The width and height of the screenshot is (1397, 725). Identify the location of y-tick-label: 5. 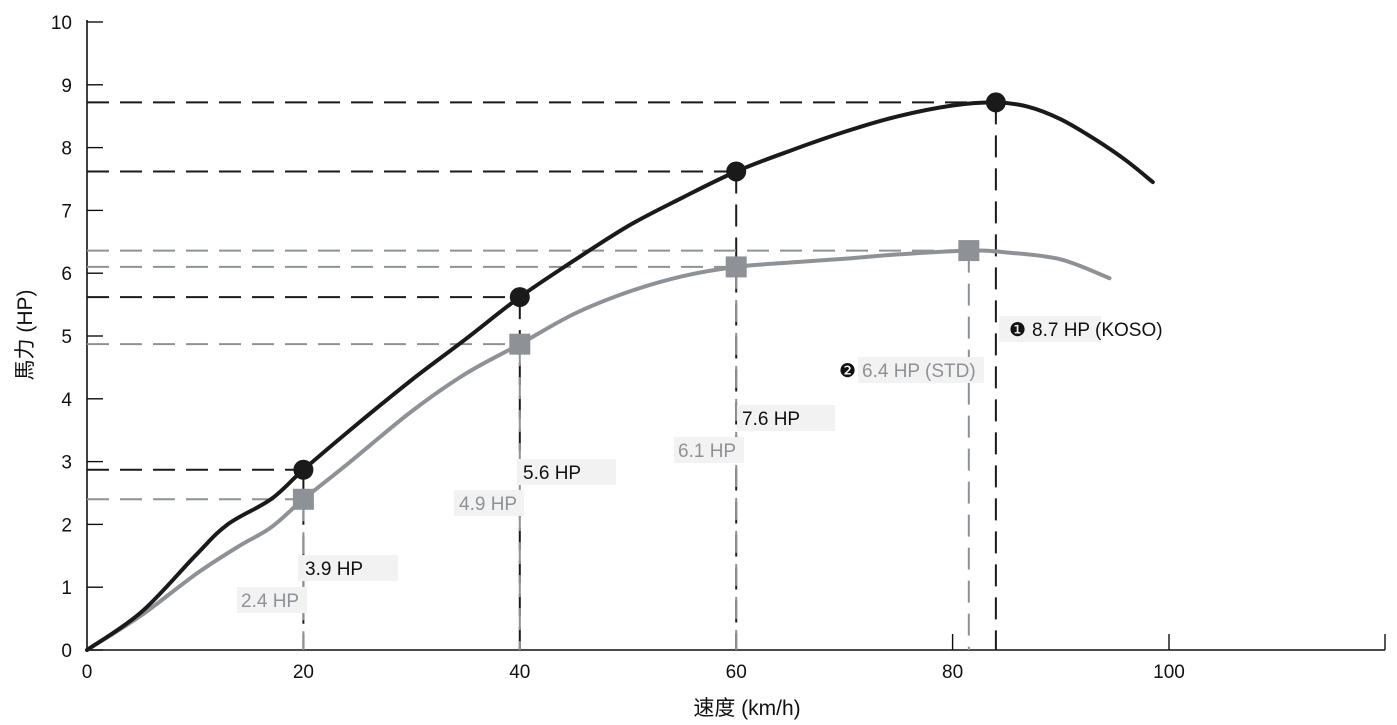
(66, 337).